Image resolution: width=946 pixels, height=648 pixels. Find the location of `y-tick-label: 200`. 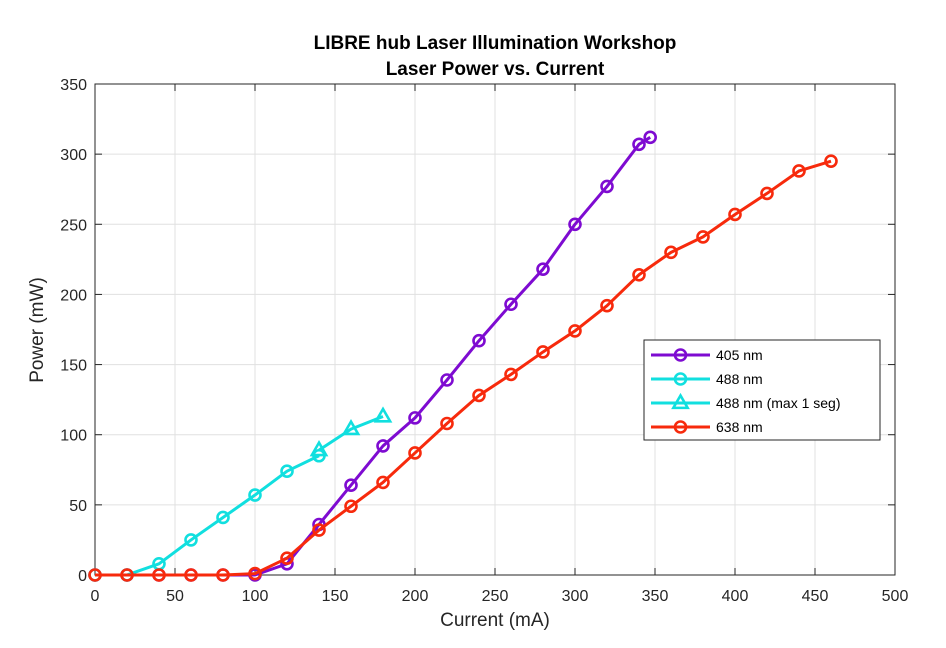

y-tick-label: 200 is located at coordinates (73, 295).